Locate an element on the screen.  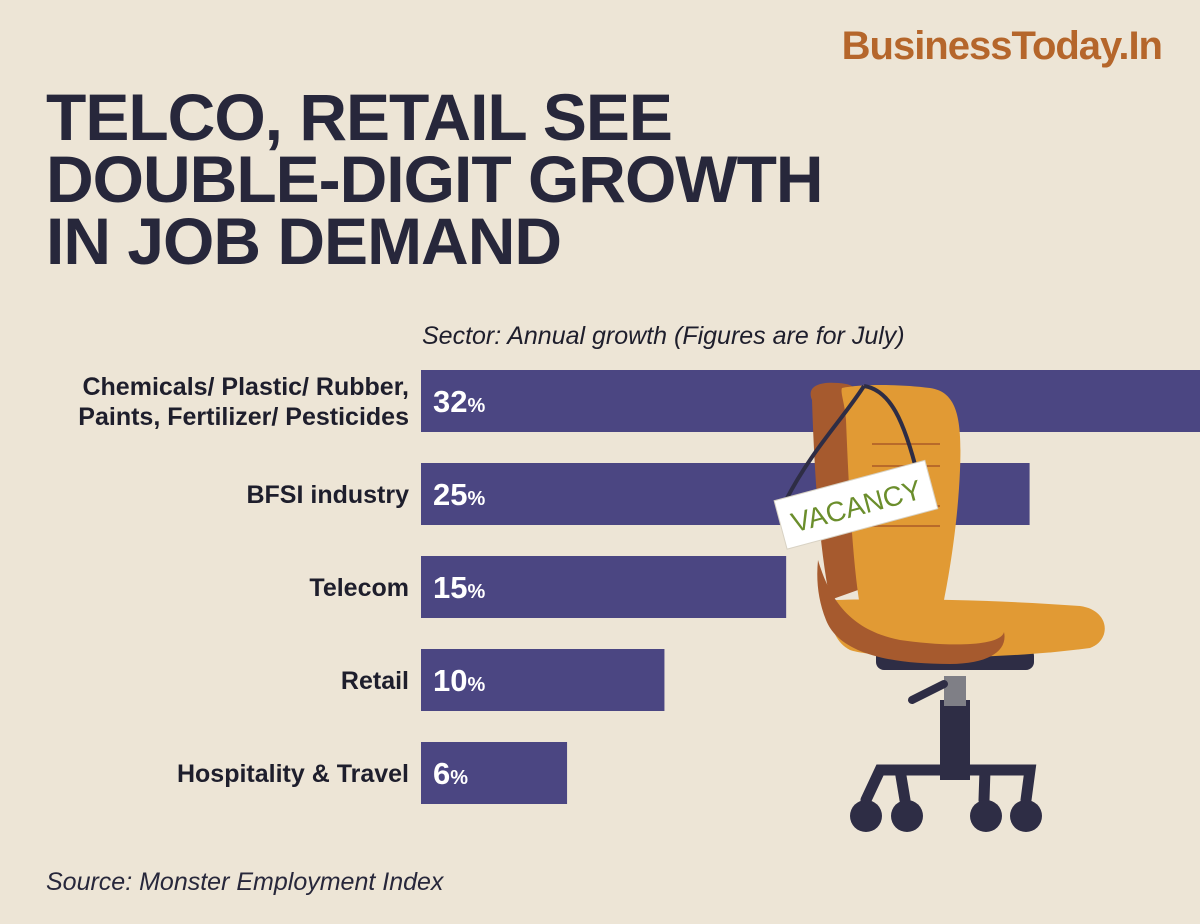
category-label: Retail is located at coordinates (375, 681).